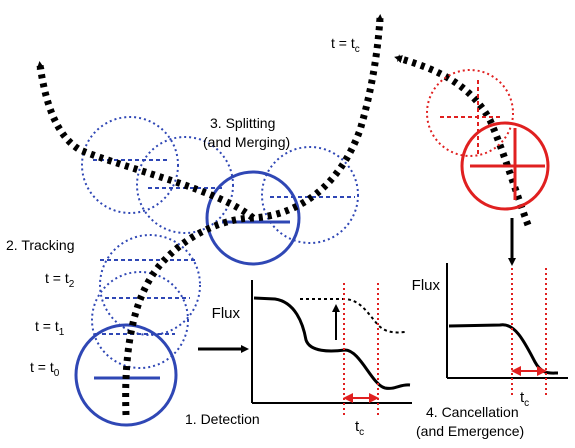 The image size is (575, 448). Describe the element at coordinates (222, 419) in the screenshot. I see `stage-label-detection: 1. Detection` at that location.